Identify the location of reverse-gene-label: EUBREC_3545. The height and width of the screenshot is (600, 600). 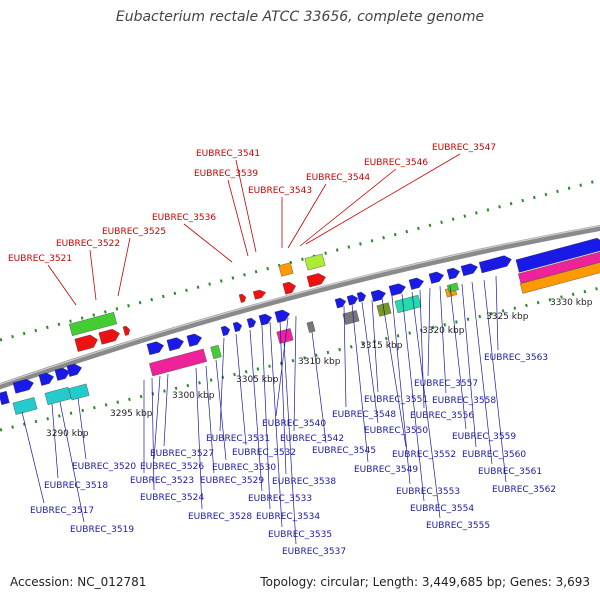
(344, 451).